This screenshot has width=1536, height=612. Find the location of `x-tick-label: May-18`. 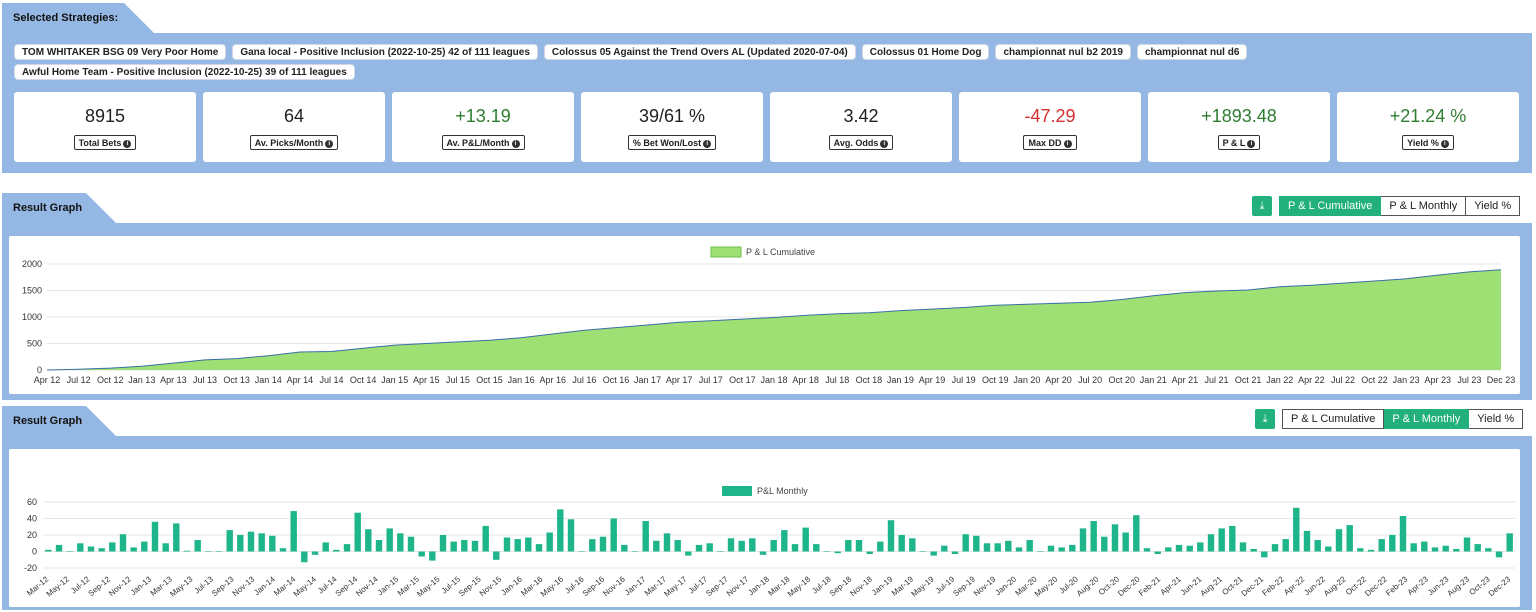

x-tick-label: May-18 is located at coordinates (799, 586).